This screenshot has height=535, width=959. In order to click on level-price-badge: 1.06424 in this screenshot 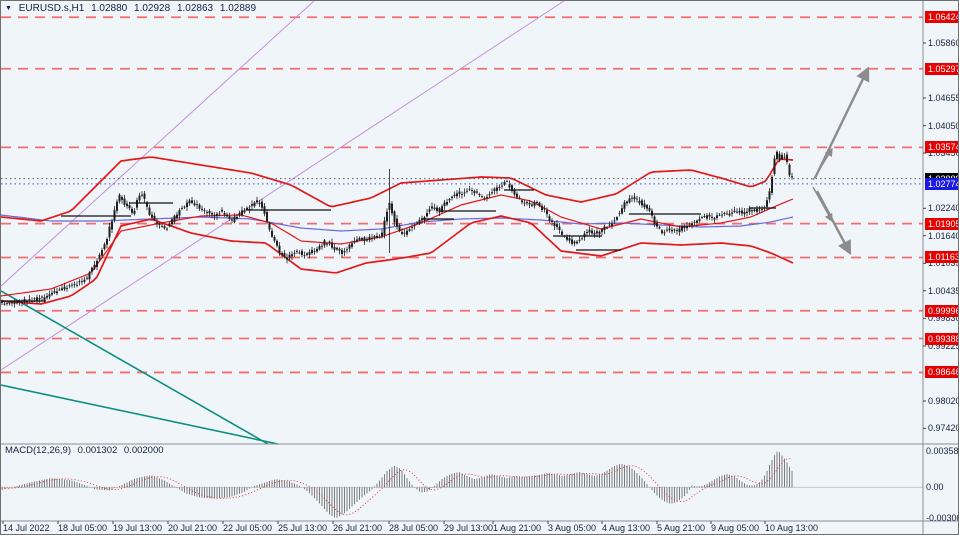, I will do `click(941, 17)`.